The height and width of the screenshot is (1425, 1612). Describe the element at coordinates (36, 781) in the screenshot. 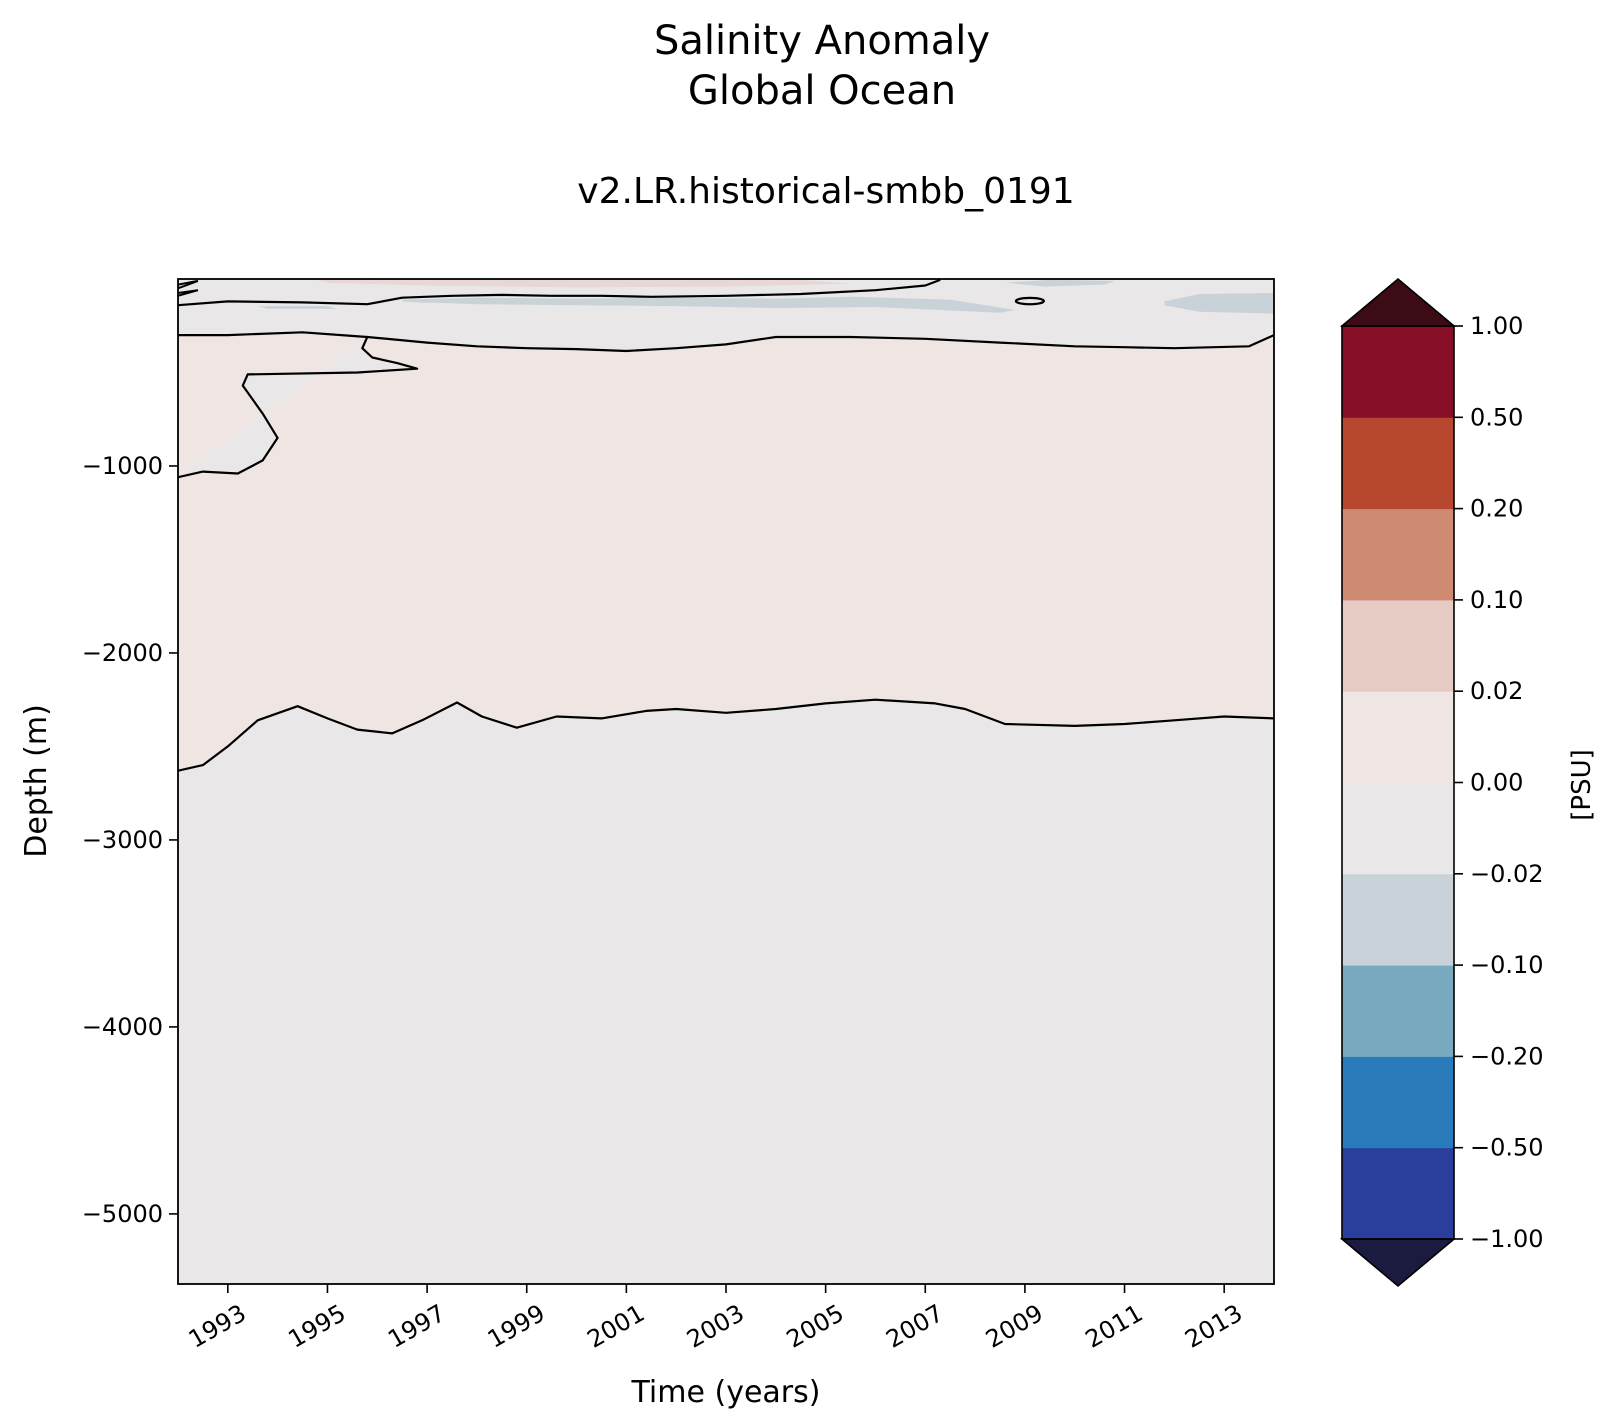

I see `y-axis-label: Depth (m)` at that location.